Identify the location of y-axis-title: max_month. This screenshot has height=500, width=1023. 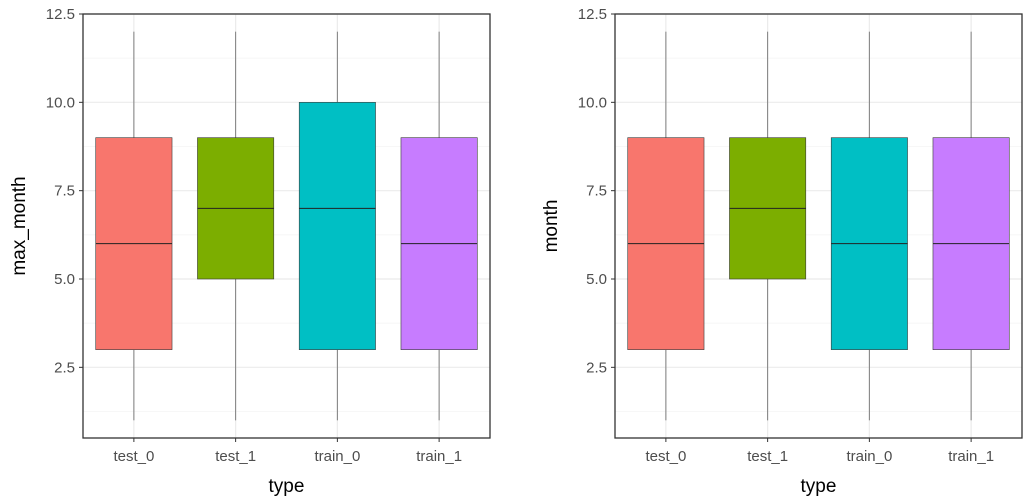
(19, 225).